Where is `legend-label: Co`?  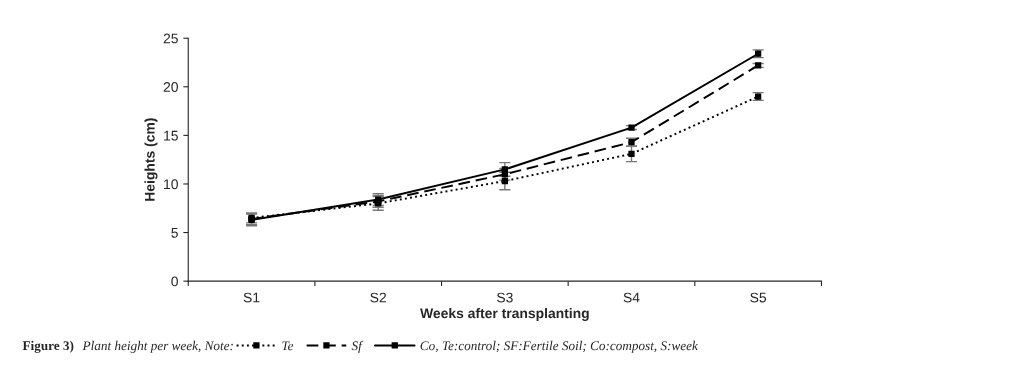 legend-label: Co is located at coordinates (427, 346).